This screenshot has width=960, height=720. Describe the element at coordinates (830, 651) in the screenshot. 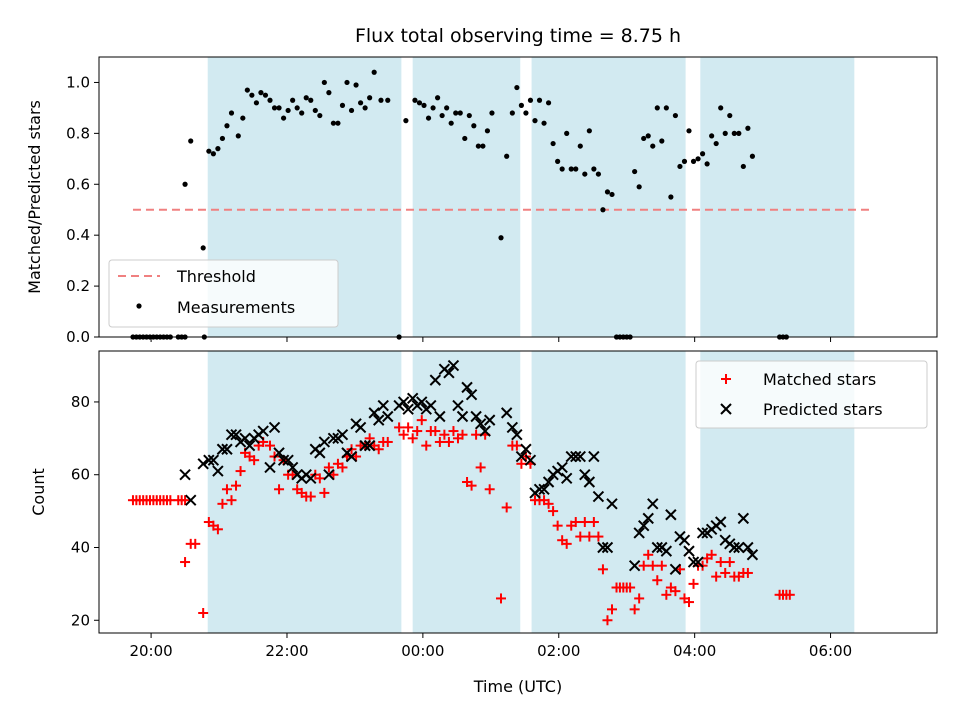

I see `x-tick-label: 06:00` at that location.